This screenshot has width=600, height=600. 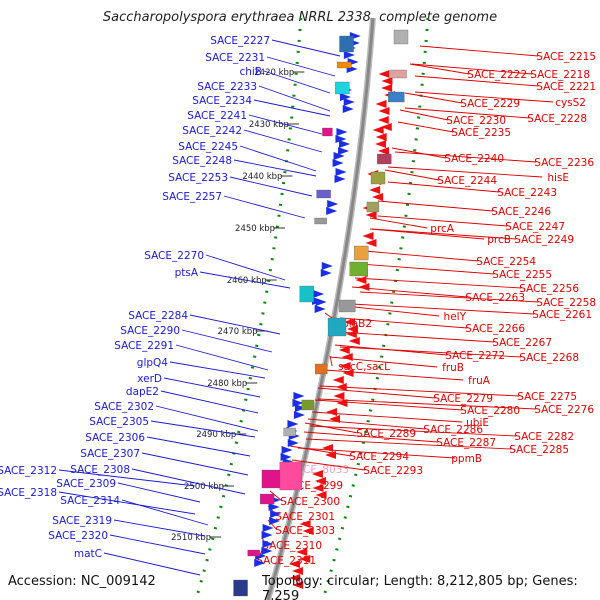 What do you see at coordinates (305, 517) in the screenshot?
I see `right-gene-label: SACE_2301` at bounding box center [305, 517].